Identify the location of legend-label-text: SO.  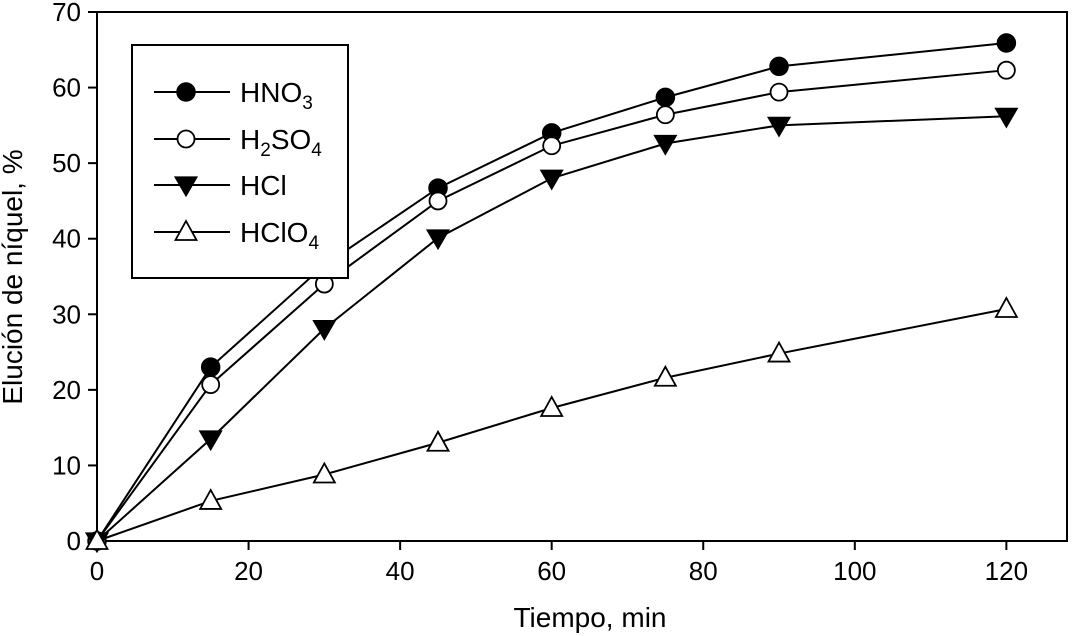
(291, 139).